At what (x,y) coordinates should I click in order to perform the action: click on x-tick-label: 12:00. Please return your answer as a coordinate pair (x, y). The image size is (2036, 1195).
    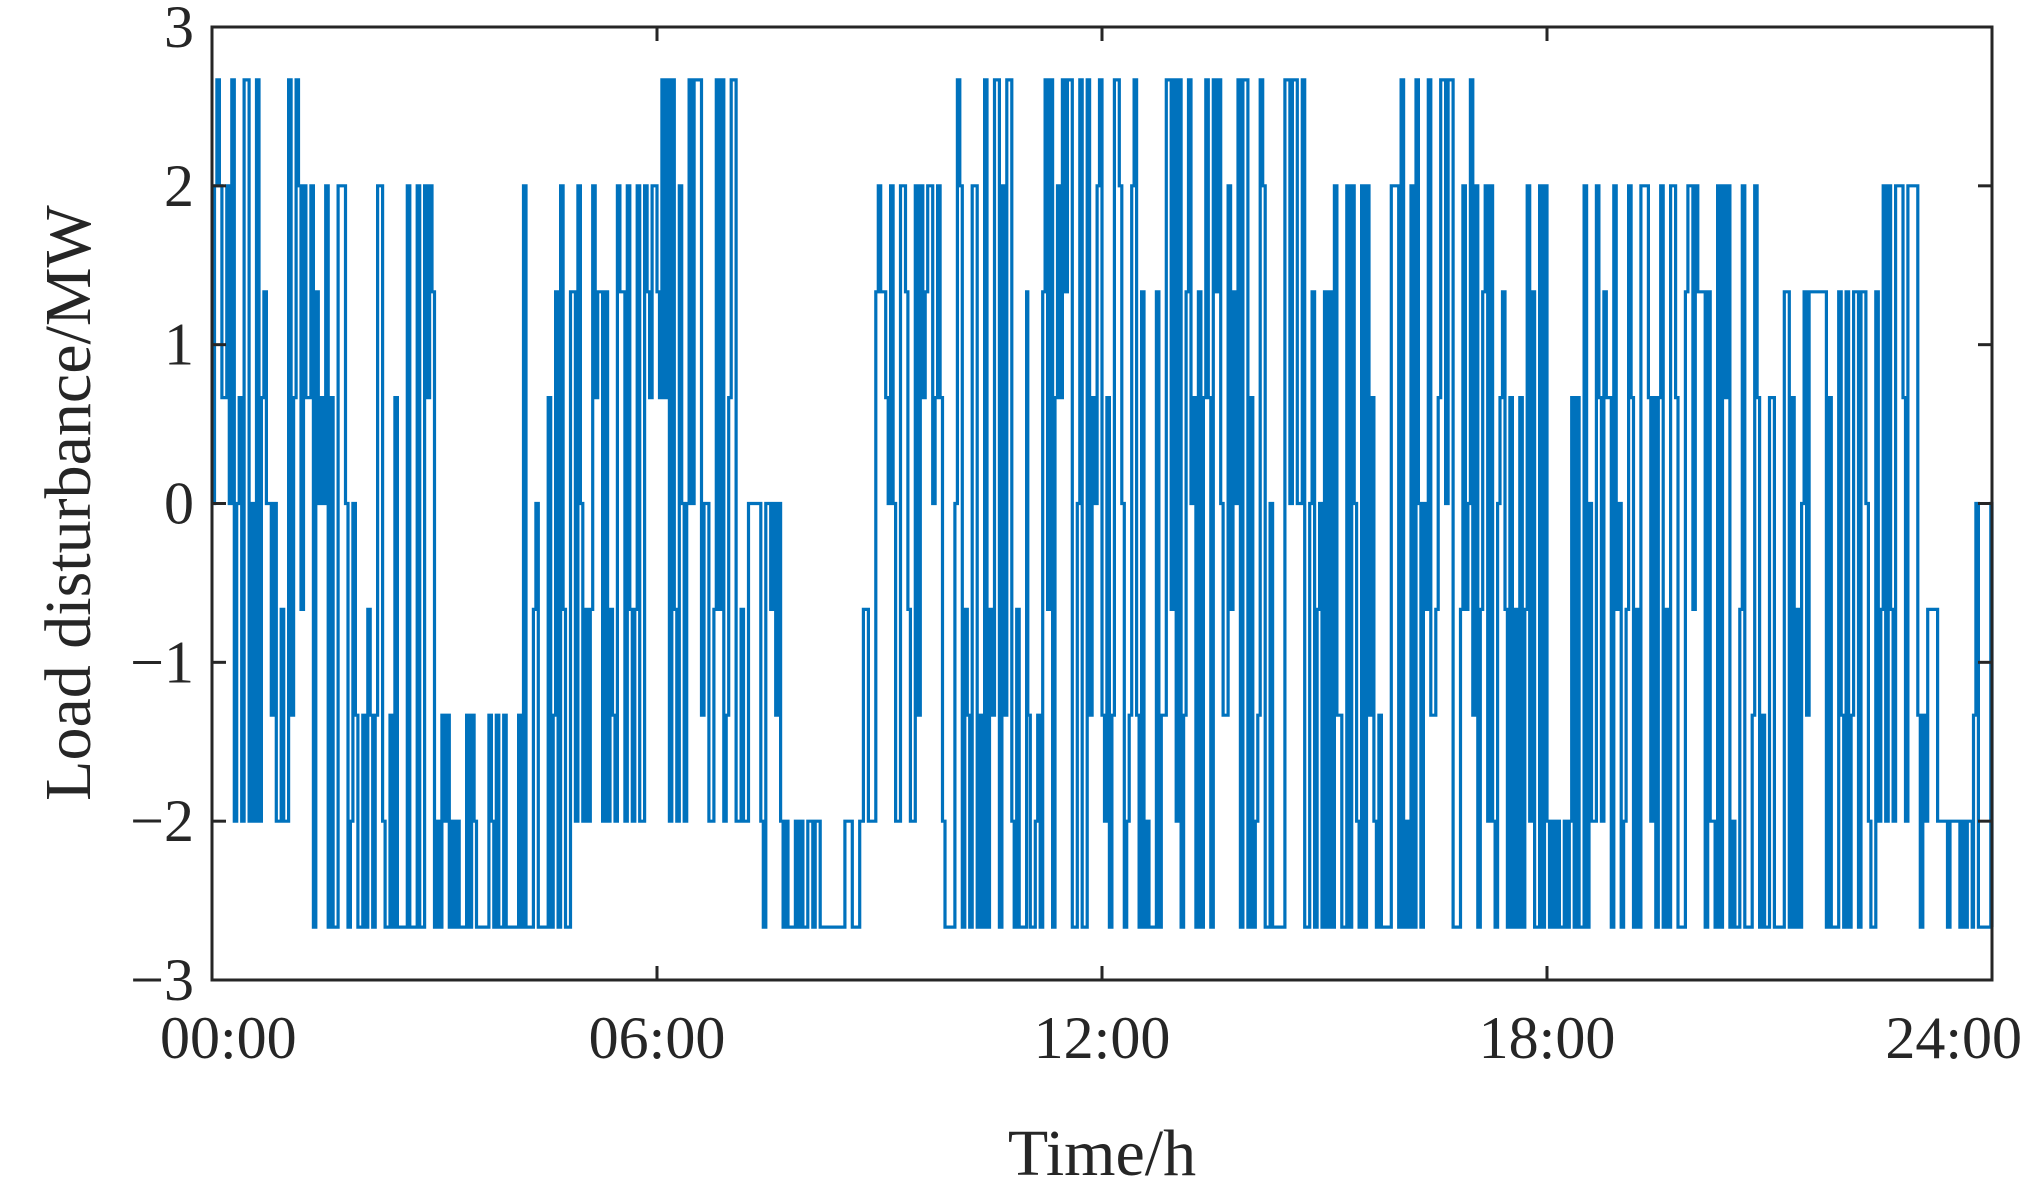
    Looking at the image, I should click on (1102, 1038).